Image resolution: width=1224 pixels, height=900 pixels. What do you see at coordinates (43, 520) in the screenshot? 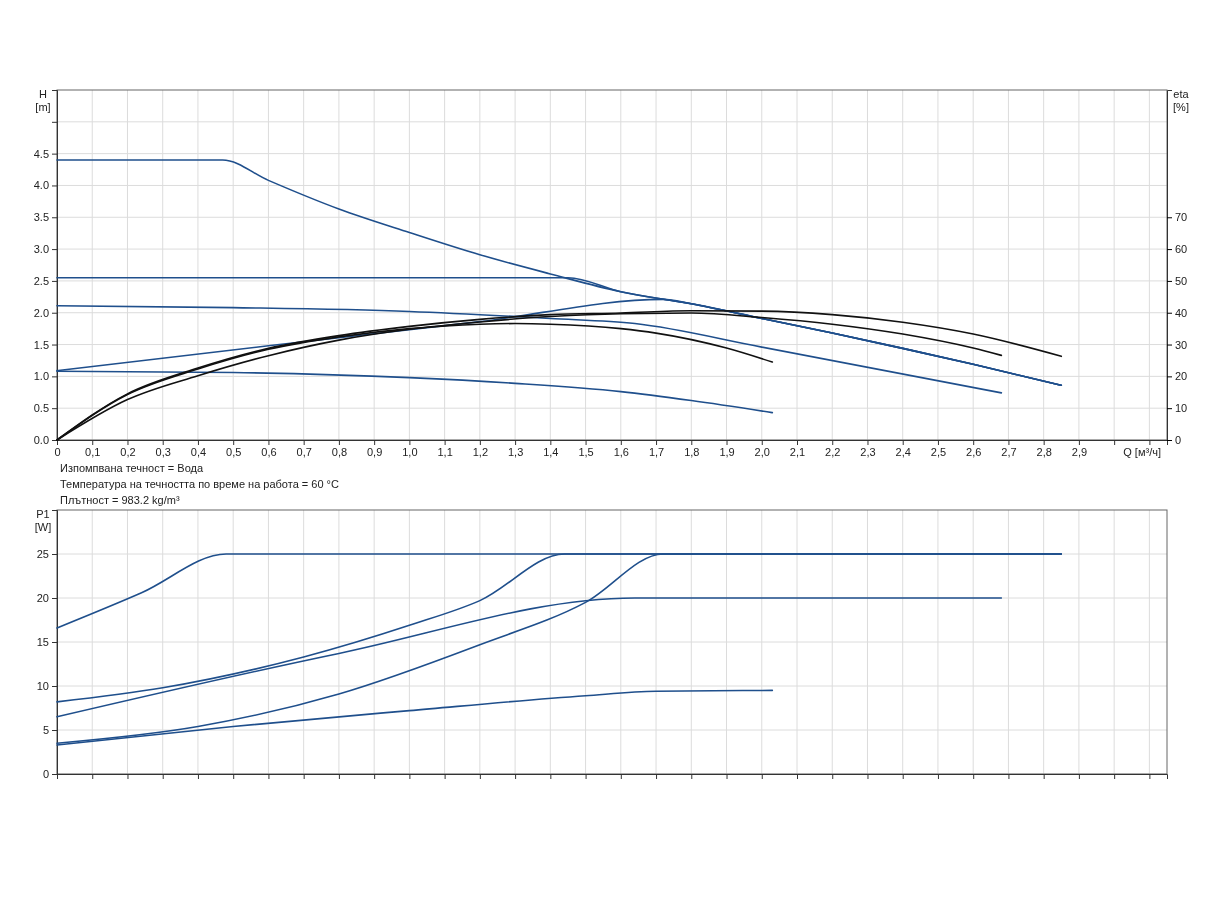
I see `y-axis-title: P1 [W]` at bounding box center [43, 520].